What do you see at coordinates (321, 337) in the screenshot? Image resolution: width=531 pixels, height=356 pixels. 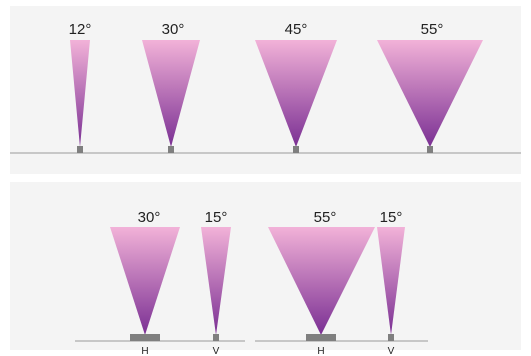 I see `pair-2-h-base` at bounding box center [321, 337].